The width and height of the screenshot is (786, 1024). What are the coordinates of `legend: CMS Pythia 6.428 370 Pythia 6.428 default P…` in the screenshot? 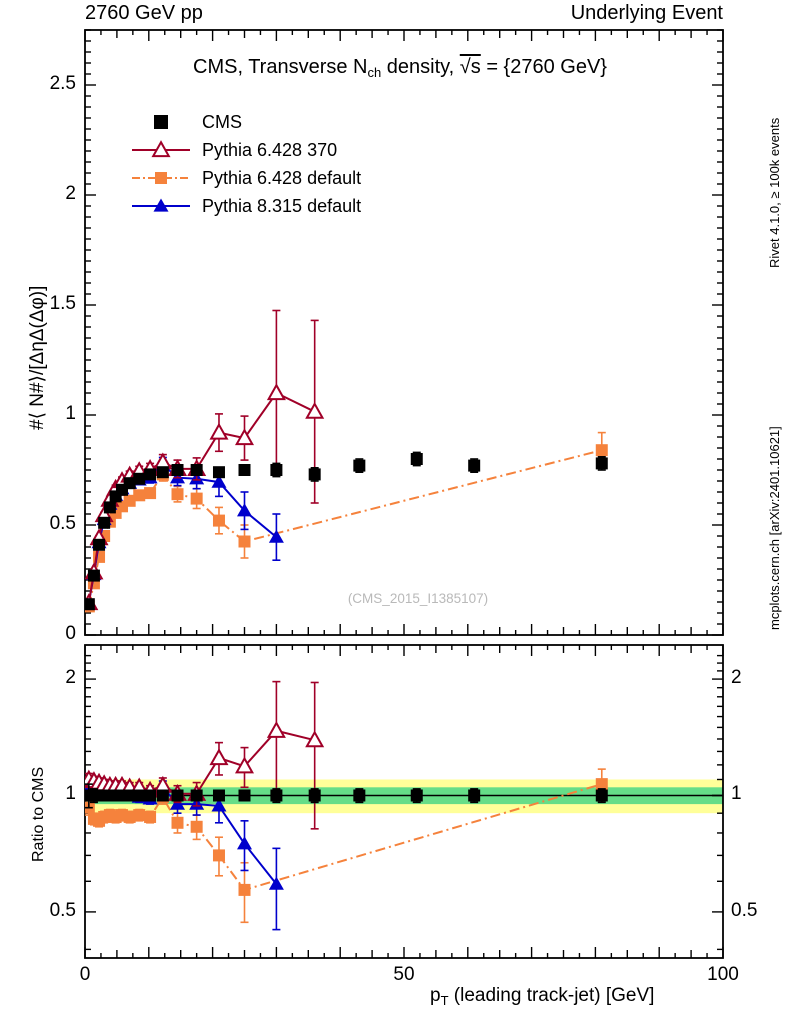 It's located at (245, 164).